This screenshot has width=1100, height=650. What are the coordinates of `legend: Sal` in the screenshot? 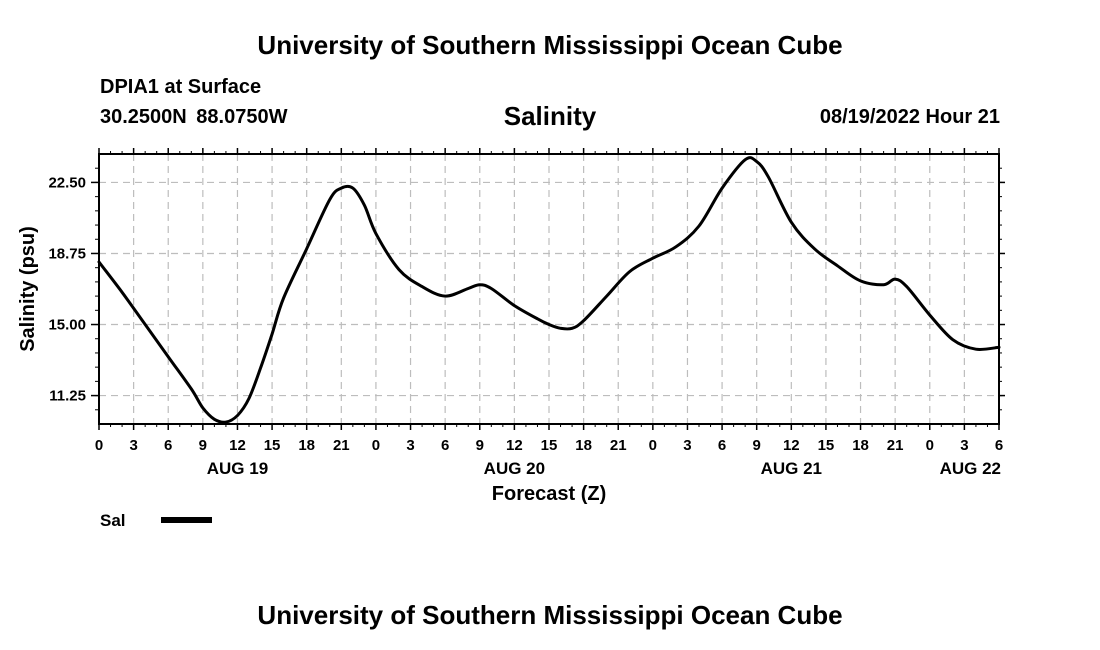 It's located at (156, 520).